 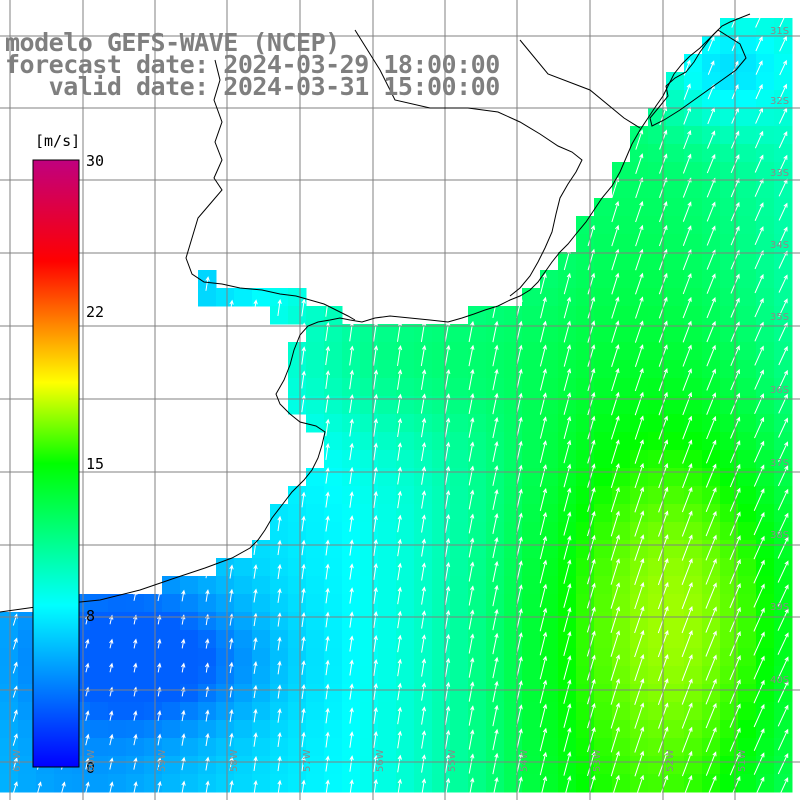 What do you see at coordinates (253, 86) in the screenshot?
I see `title-valid-date: valid date: 2024-03-31 15:00:00` at bounding box center [253, 86].